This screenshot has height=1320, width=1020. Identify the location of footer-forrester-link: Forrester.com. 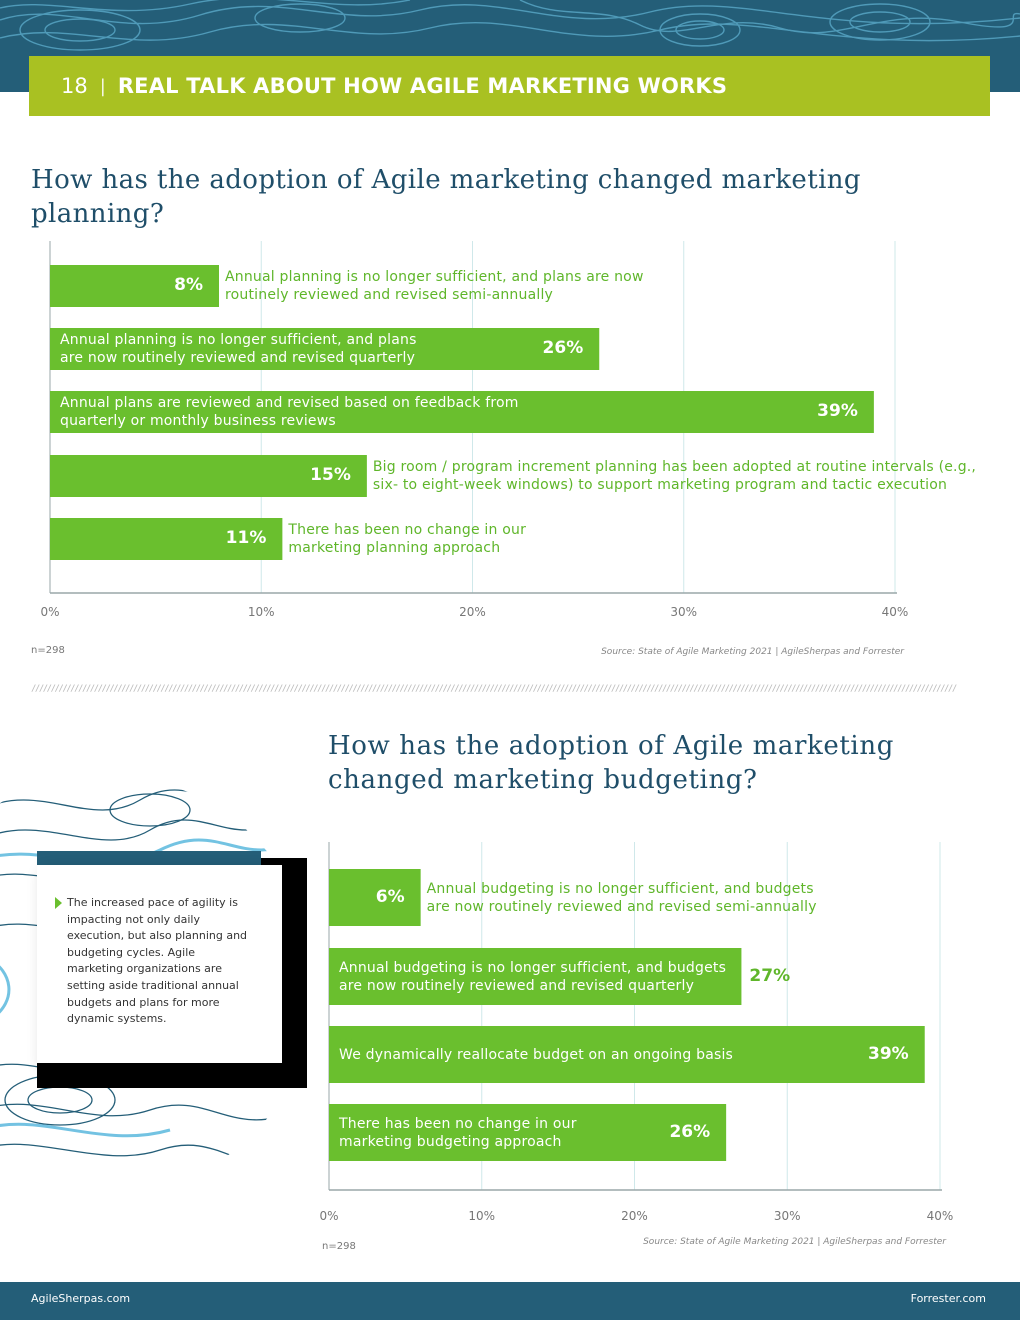
(948, 1298).